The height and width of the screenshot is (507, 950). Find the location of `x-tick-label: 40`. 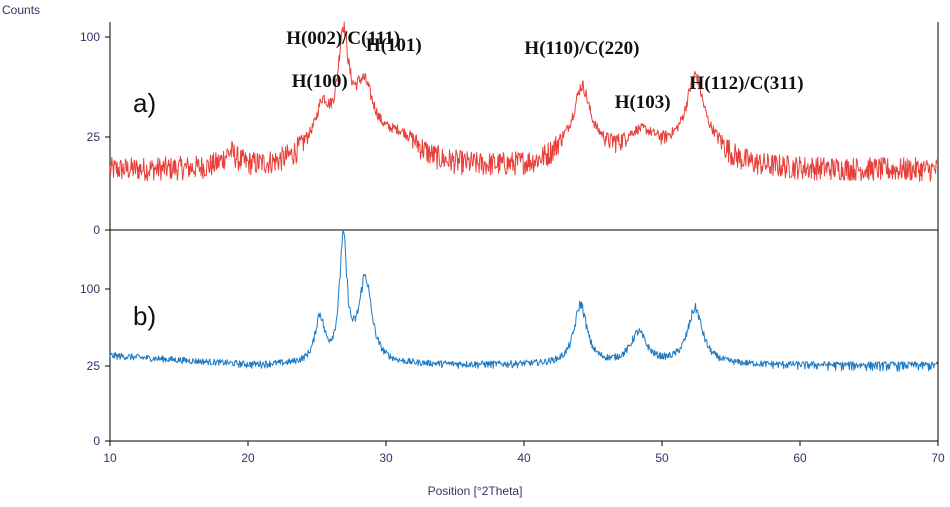

x-tick-label: 40 is located at coordinates (524, 458).